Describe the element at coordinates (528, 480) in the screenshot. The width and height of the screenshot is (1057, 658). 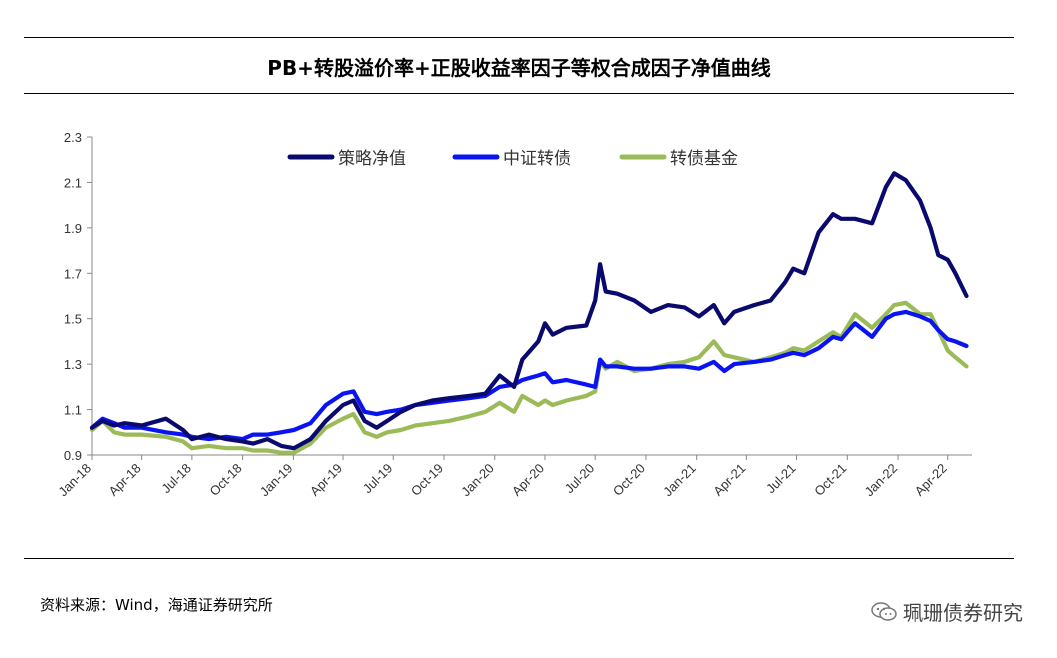
I see `x-tick-label: Apr-20` at that location.